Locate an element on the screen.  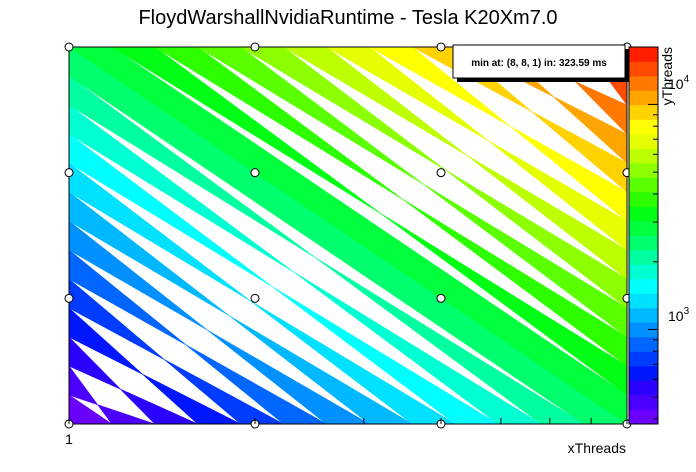
min-annotation-box: min at: (8, 8, 1) in: 323.59 ms is located at coordinates (540, 63).